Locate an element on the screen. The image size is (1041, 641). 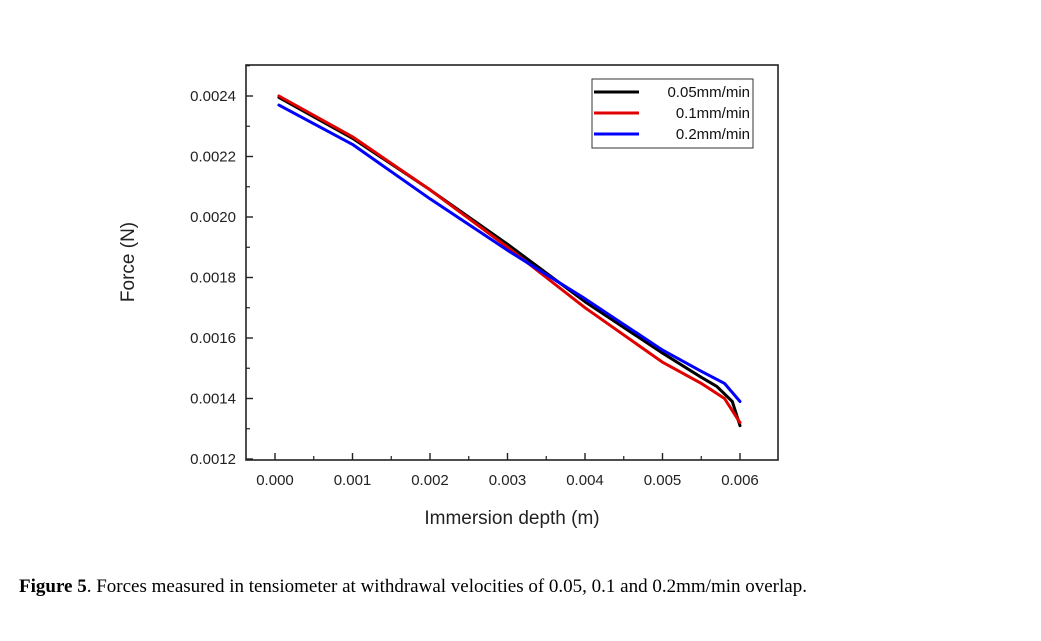
x-tick-label: 0.000 is located at coordinates (275, 480).